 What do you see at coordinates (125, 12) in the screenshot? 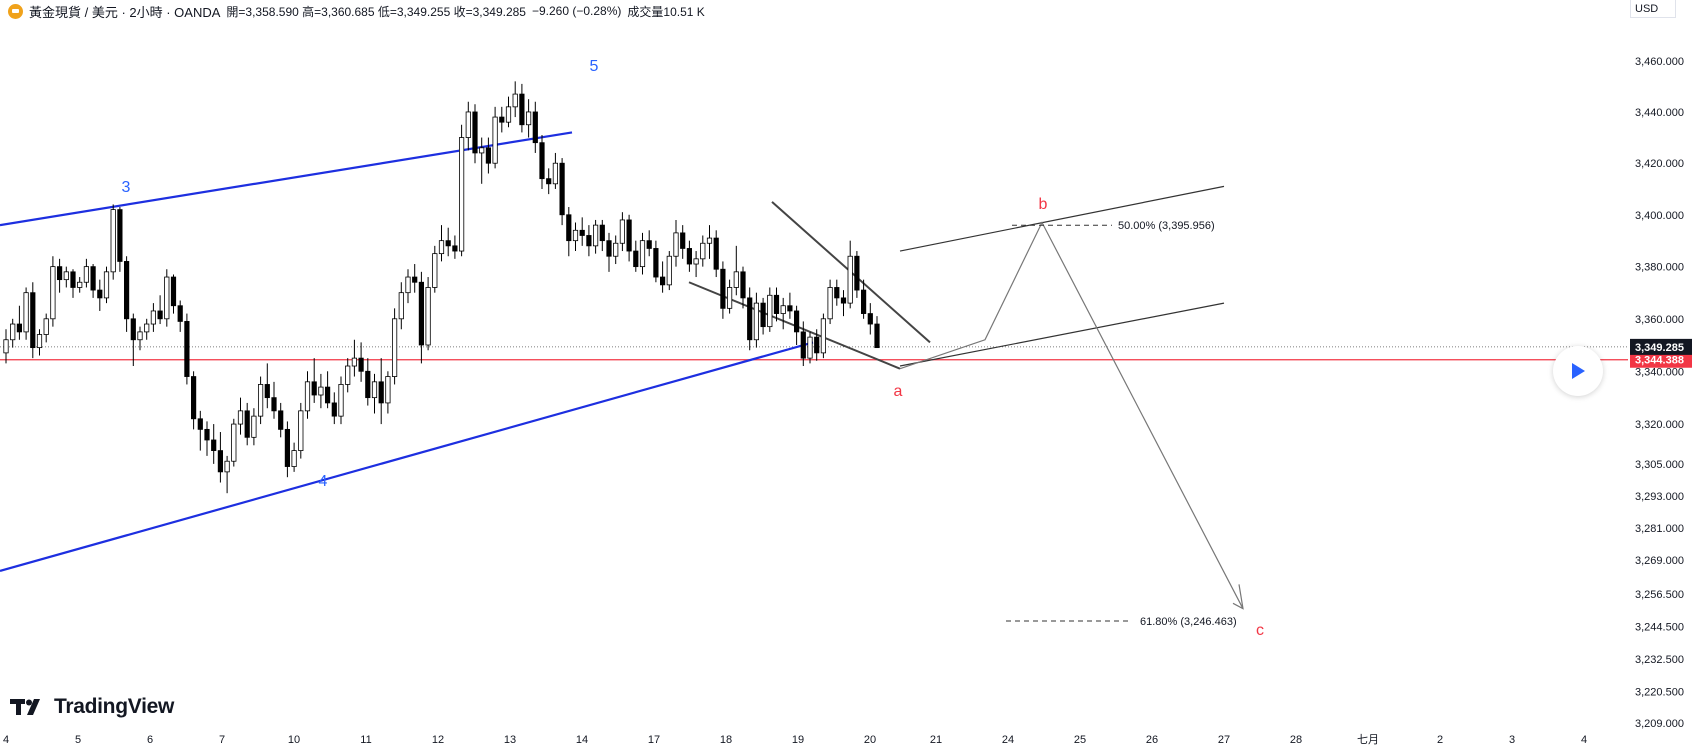
I see `symbol-title: 黃金現貨 / 美元 · 2小時 · OANDA` at bounding box center [125, 12].